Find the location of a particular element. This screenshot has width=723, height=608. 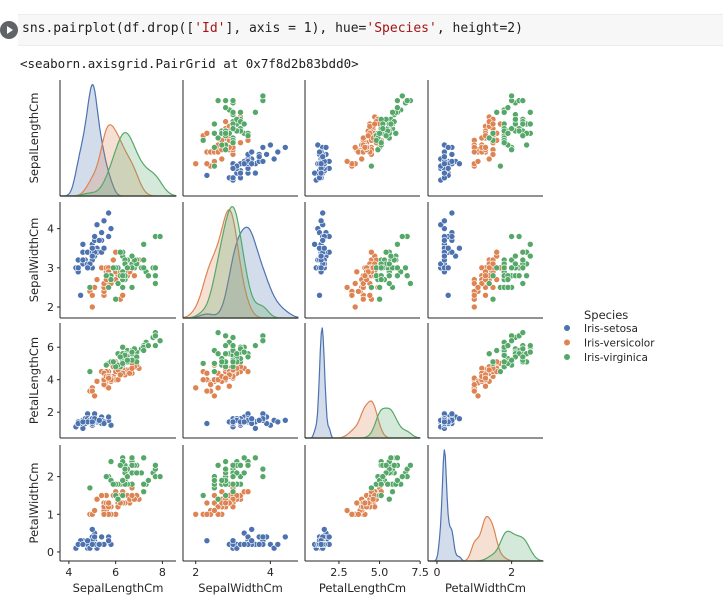

x-tick-label: 7.5 is located at coordinates (420, 572).